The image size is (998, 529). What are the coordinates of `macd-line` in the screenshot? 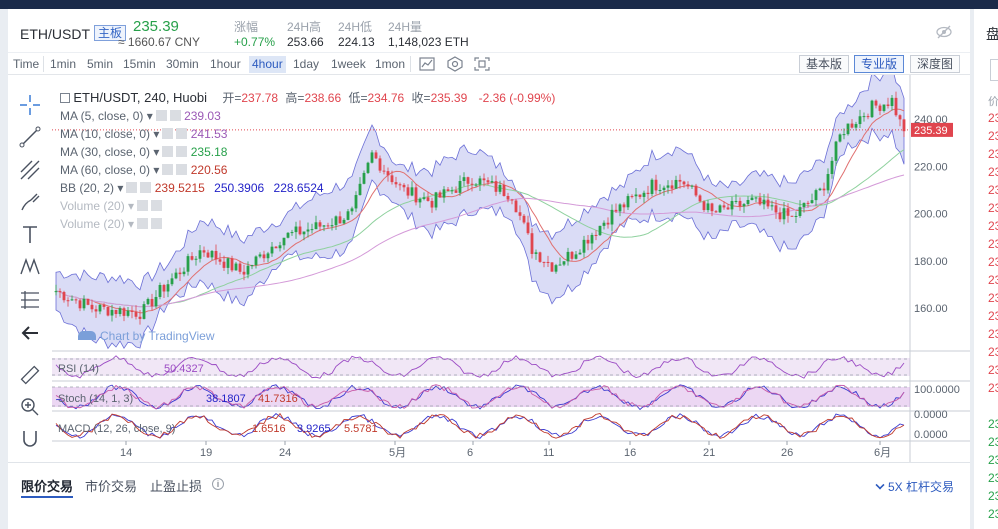 It's located at (480, 426).